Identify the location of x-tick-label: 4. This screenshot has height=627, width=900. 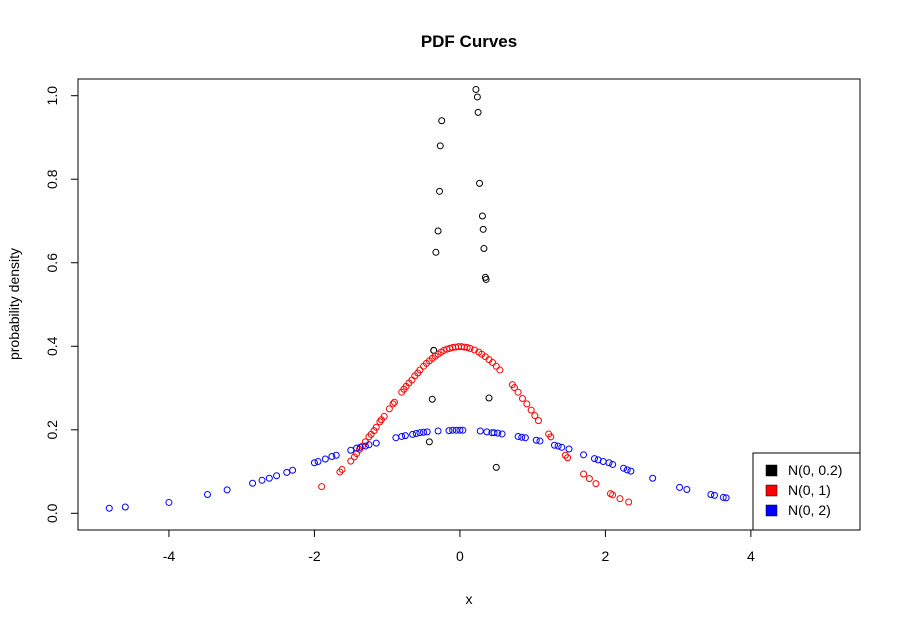
(751, 556).